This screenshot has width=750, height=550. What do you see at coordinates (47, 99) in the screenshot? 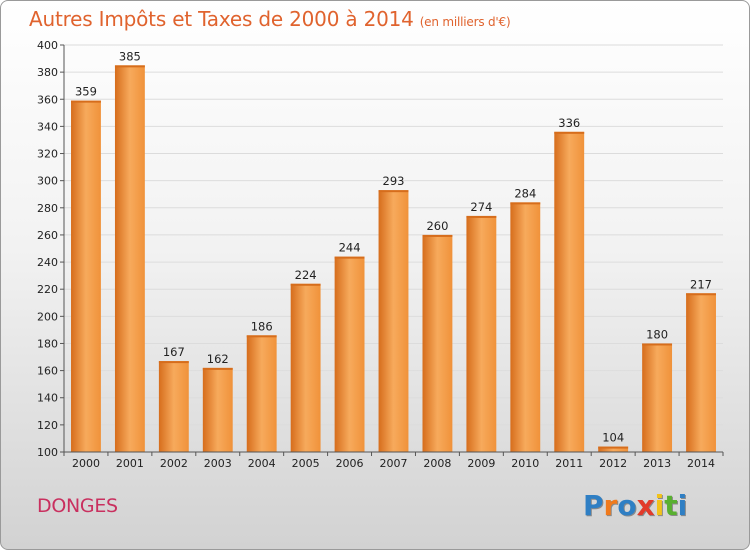
I see `y-tick-label: 360` at bounding box center [47, 99].